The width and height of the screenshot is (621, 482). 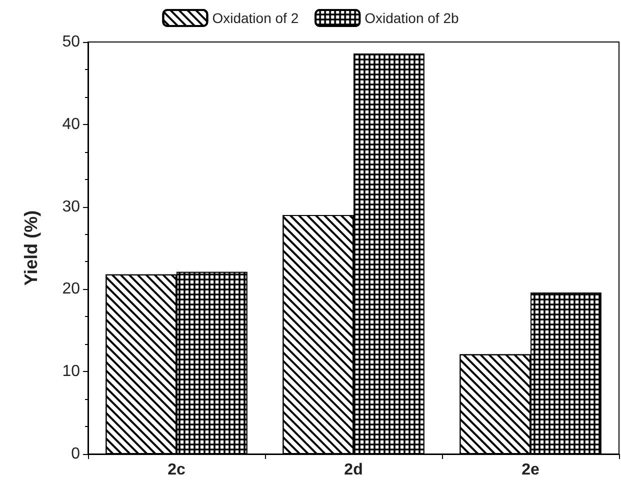 I want to click on x-tick-label: 2d, so click(x=353, y=470).